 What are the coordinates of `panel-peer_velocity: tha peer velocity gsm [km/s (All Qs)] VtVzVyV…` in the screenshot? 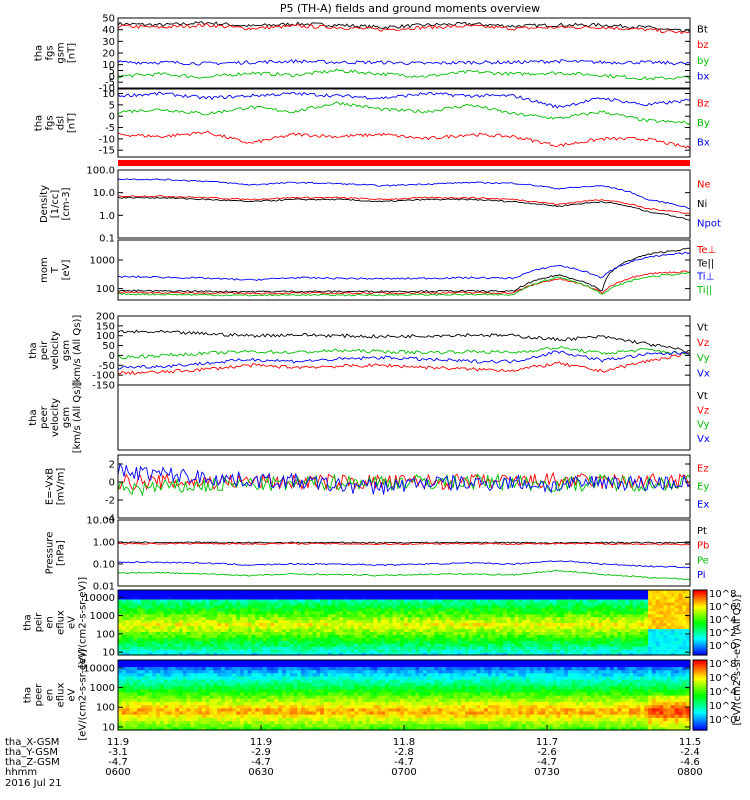 It's located at (369, 418).